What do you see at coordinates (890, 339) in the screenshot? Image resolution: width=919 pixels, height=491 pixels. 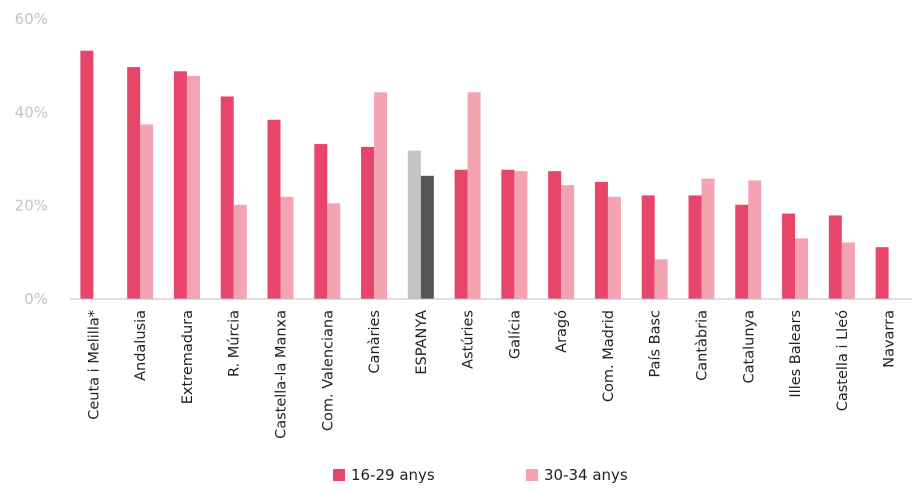 I see `category-label: Navarra` at bounding box center [890, 339].